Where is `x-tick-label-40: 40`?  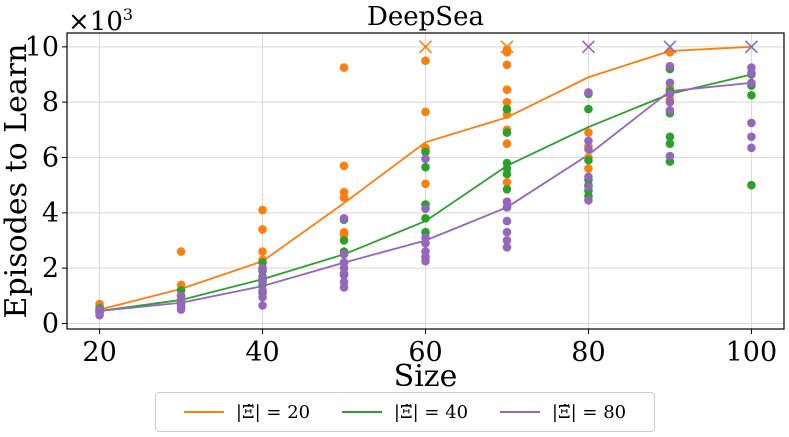 x-tick-label-40: 40 is located at coordinates (262, 352).